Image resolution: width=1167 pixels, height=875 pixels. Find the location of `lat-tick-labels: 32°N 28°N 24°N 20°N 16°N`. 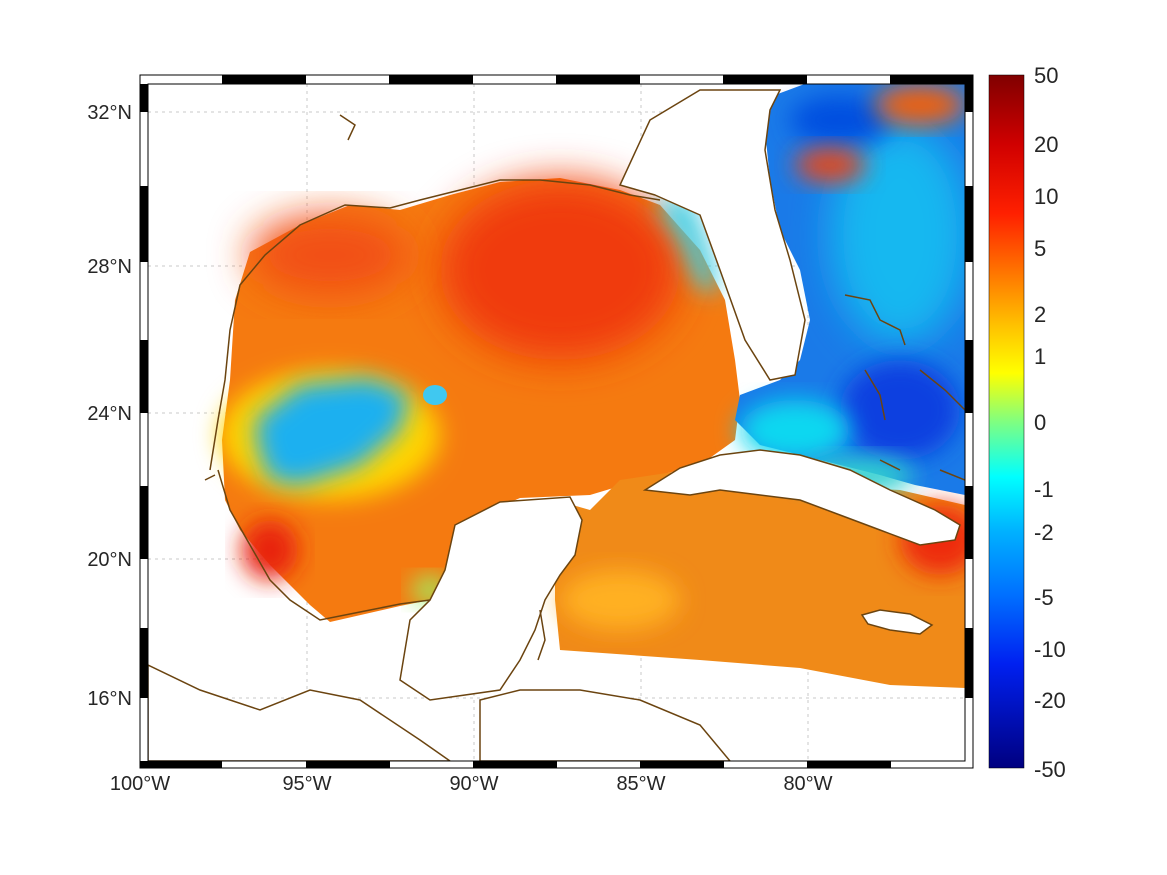

lat-tick-labels: 32°N 28°N 24°N 20°N 16°N is located at coordinates (109, 406).